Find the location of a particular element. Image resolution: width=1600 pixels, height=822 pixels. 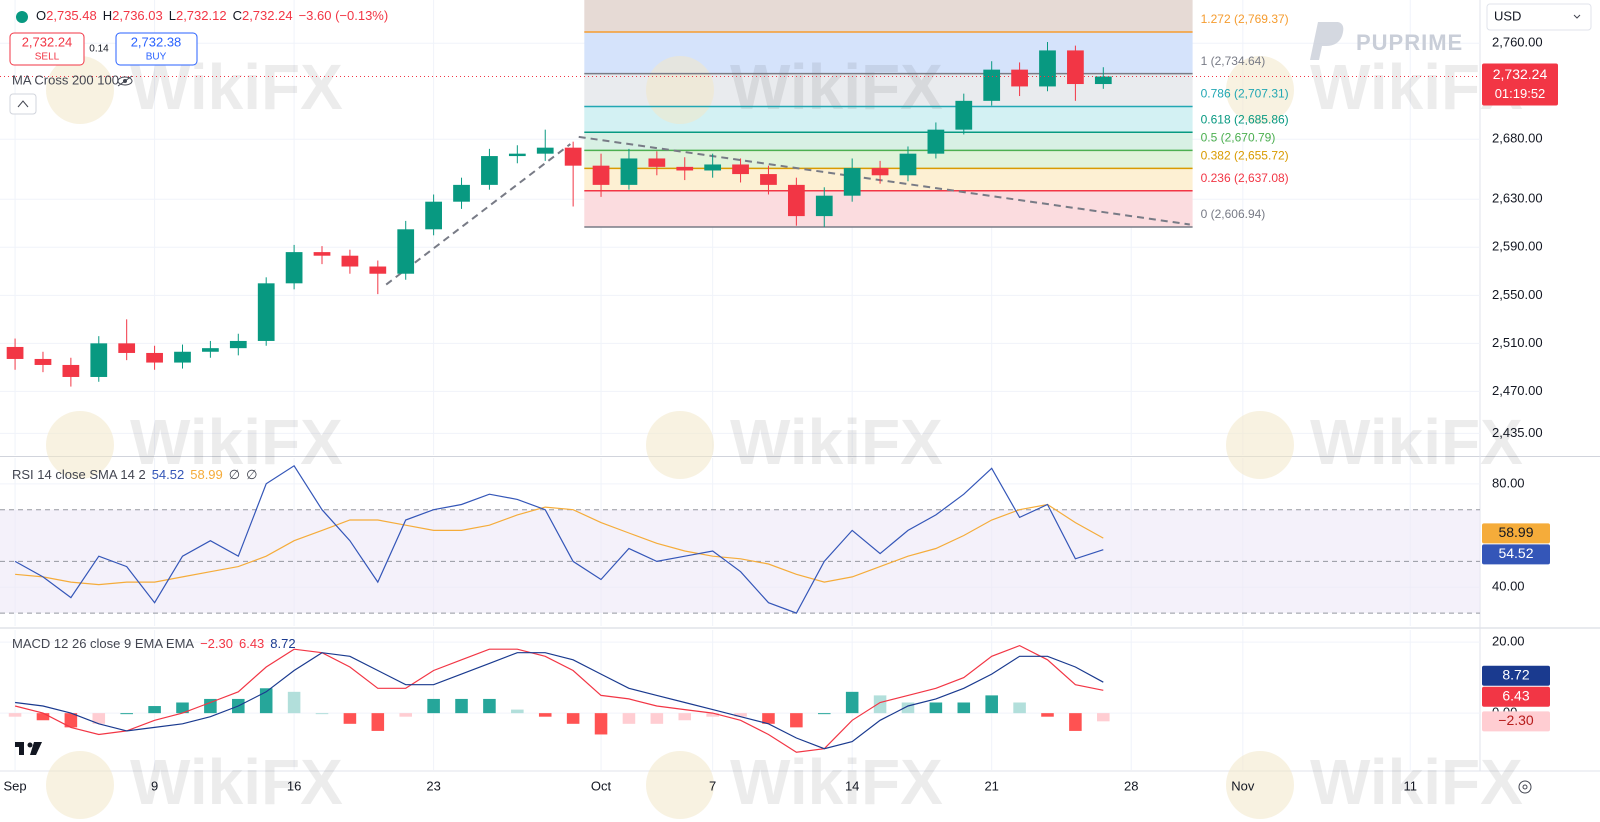

sell-label: SELL is located at coordinates (47, 57).